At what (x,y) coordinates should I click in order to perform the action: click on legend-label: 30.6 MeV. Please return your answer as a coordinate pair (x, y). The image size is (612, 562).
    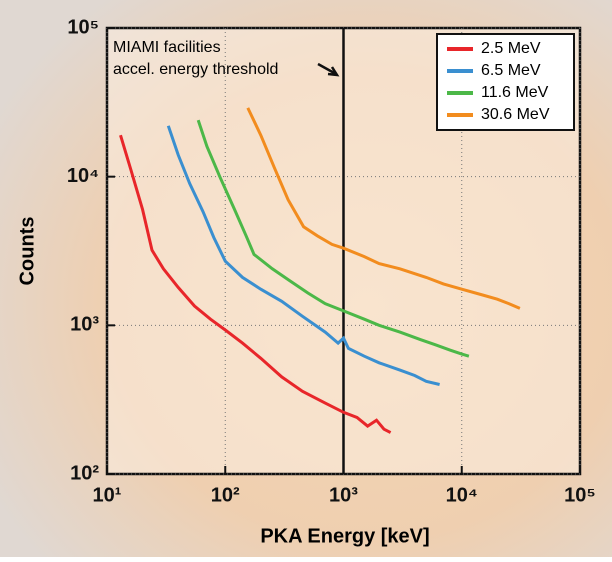
    Looking at the image, I should click on (515, 114).